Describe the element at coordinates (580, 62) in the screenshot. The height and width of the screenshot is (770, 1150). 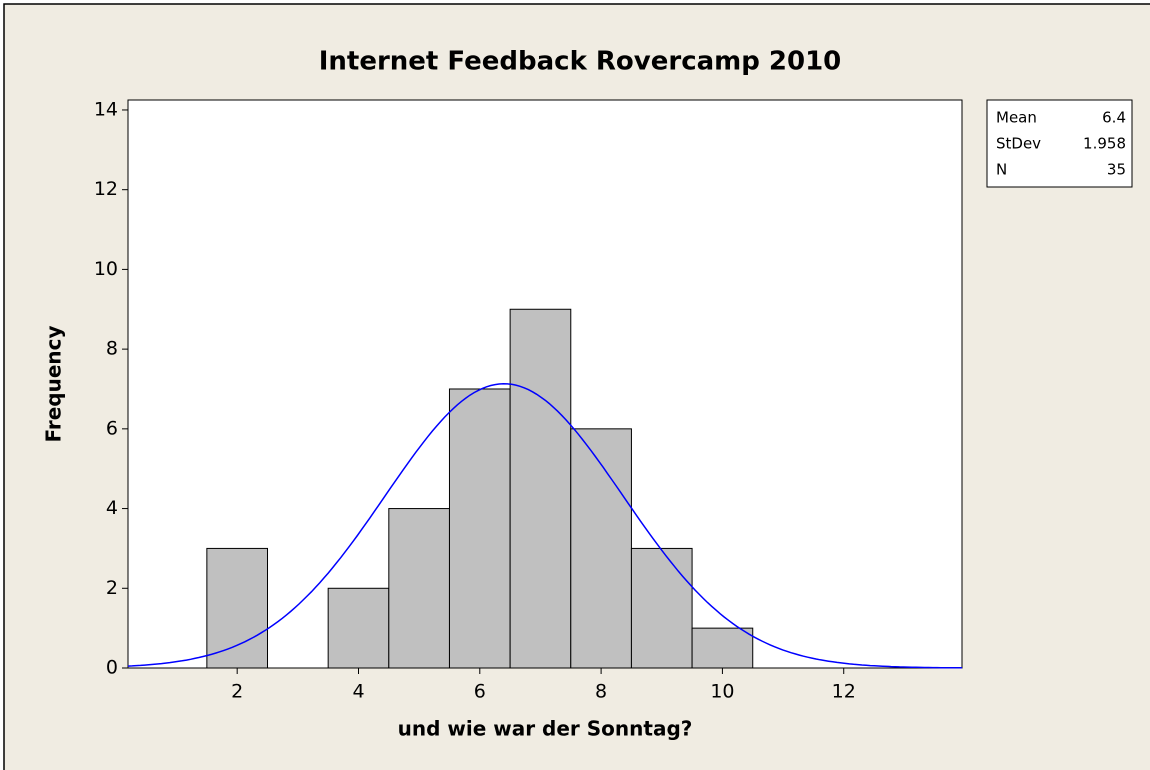
I see `chart-title: Internet Feedback Rovercamp 2010` at that location.